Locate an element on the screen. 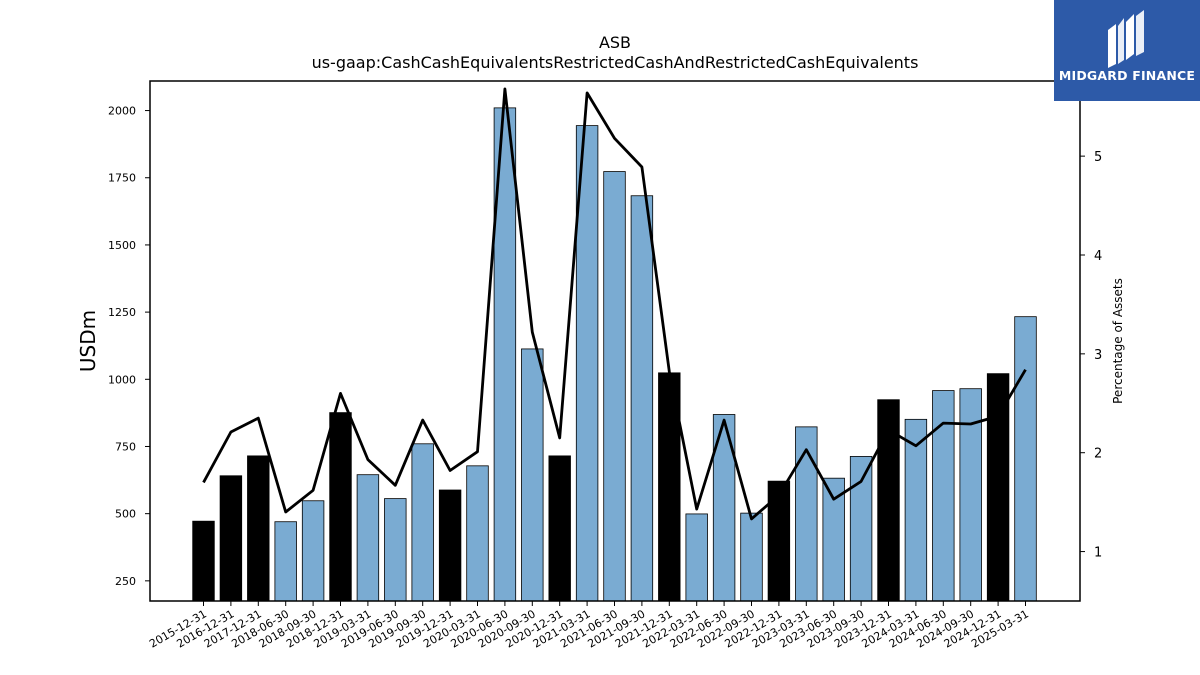 This screenshot has width=1200, height=675. y-tick-label: 2000 is located at coordinates (122, 111).